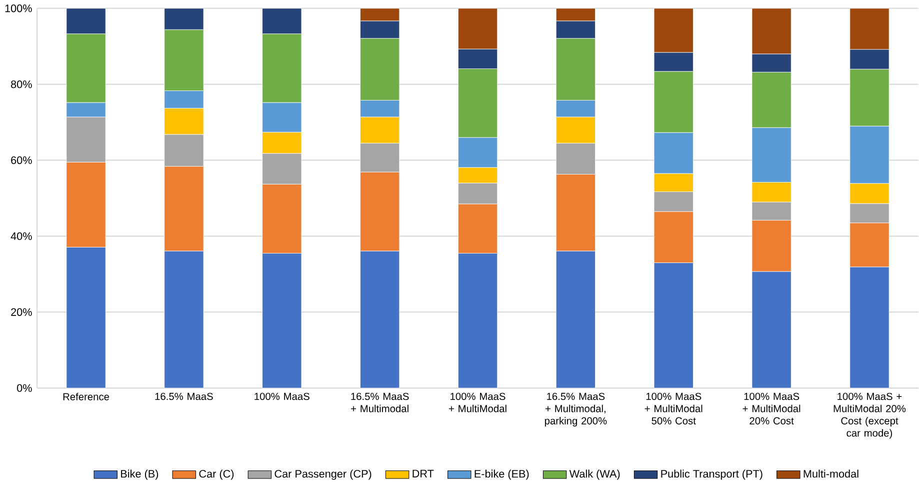 The width and height of the screenshot is (919, 485). I want to click on legend-label: DRT, so click(423, 474).